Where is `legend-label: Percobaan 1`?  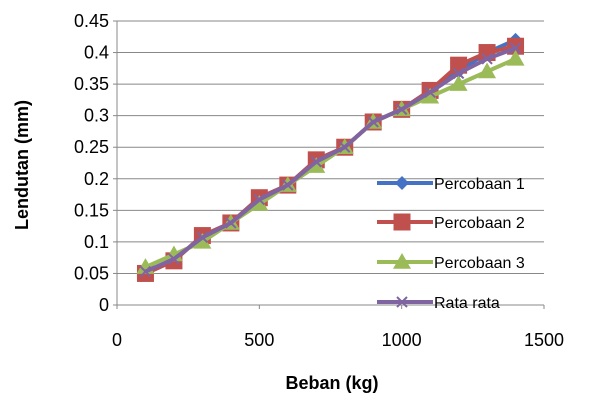
legend-label: Percobaan 1 is located at coordinates (479, 184).